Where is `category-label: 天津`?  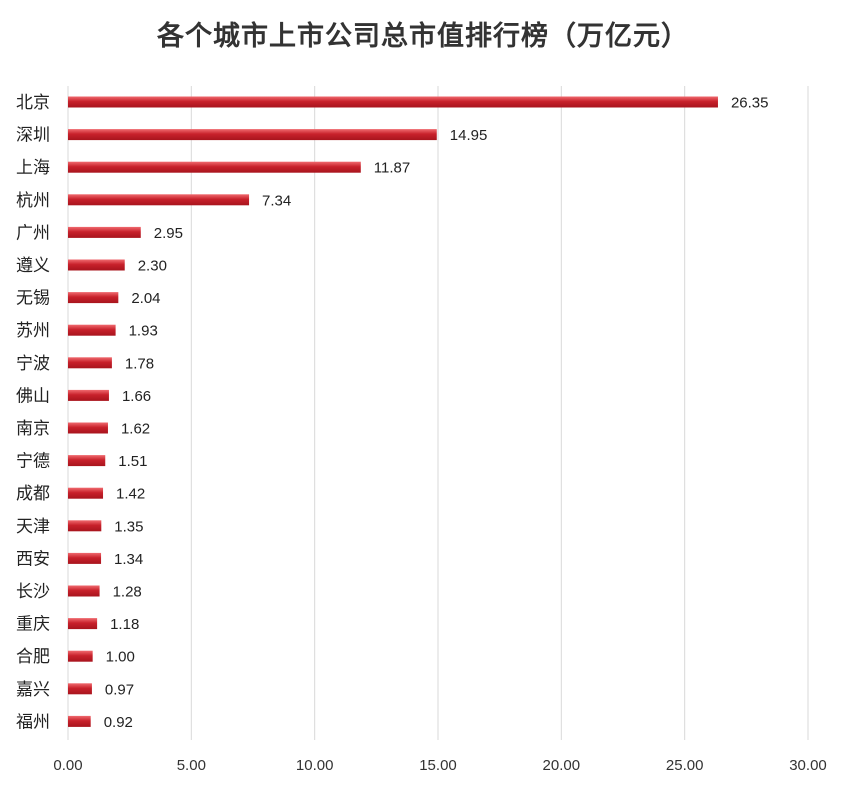 category-label: 天津 is located at coordinates (33, 527).